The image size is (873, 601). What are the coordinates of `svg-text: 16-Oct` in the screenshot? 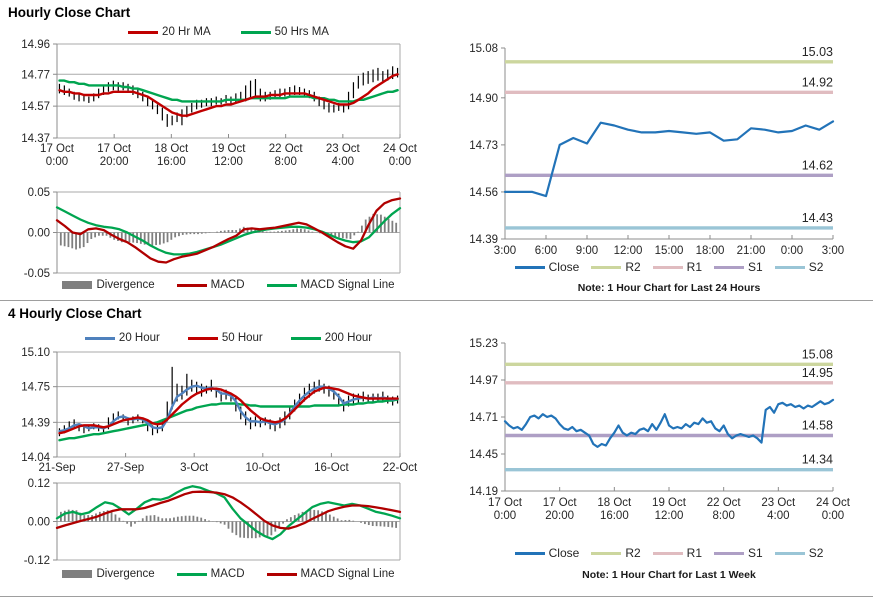 It's located at (331, 468).